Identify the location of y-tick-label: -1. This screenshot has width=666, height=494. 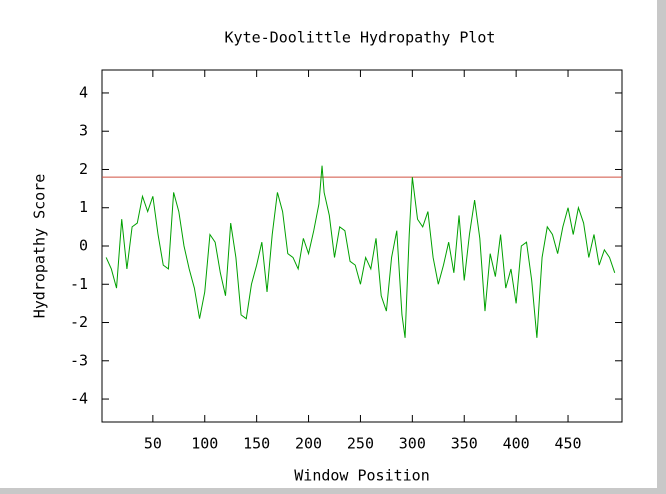
(79, 284).